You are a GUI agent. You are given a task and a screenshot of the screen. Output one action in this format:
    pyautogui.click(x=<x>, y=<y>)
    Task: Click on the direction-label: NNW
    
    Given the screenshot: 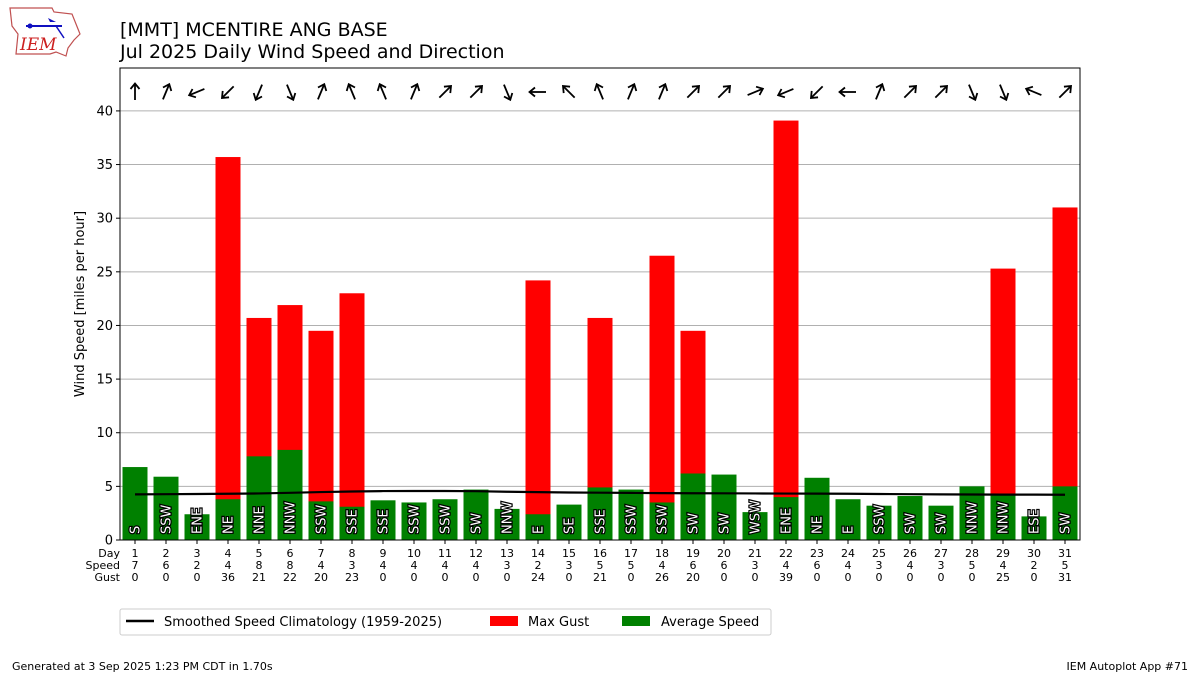 What is the action you would take?
    pyautogui.click(x=1004, y=518)
    